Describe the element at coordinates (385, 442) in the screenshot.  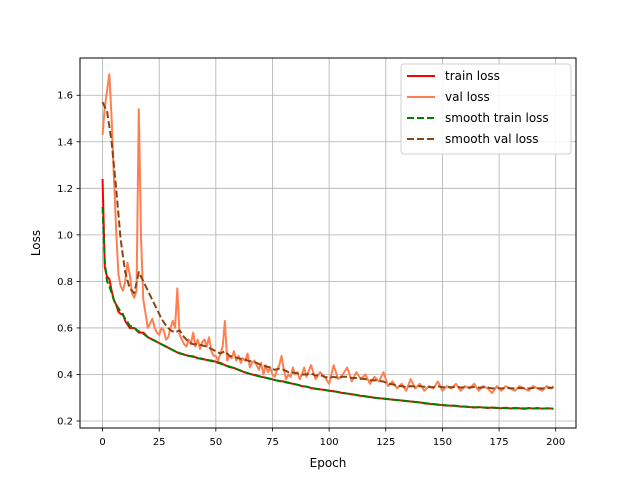
I see `x-tick-label: 125` at that location.